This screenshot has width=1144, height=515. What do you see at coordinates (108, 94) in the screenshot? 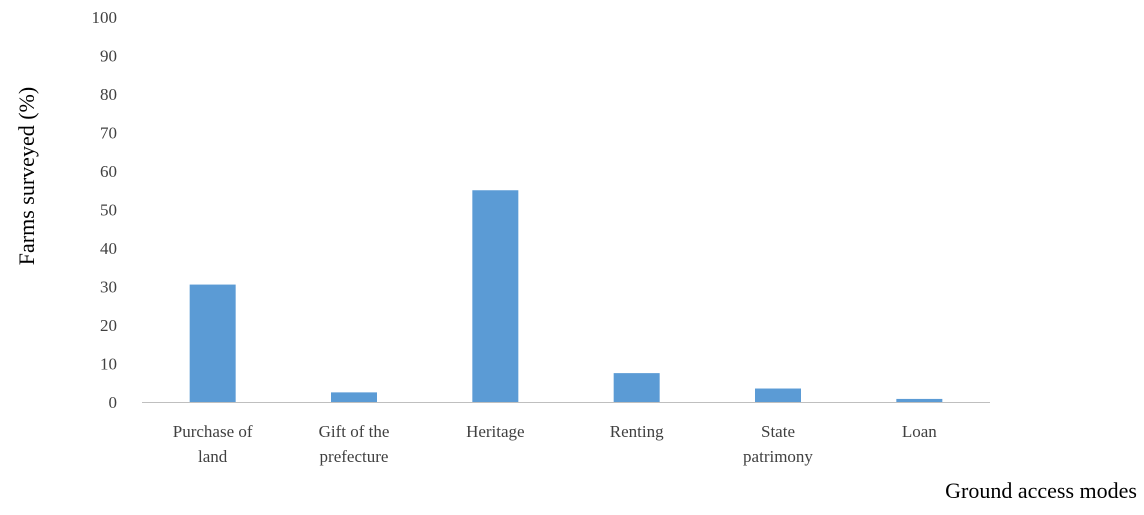
I see `y-tick-label: 80` at bounding box center [108, 94].